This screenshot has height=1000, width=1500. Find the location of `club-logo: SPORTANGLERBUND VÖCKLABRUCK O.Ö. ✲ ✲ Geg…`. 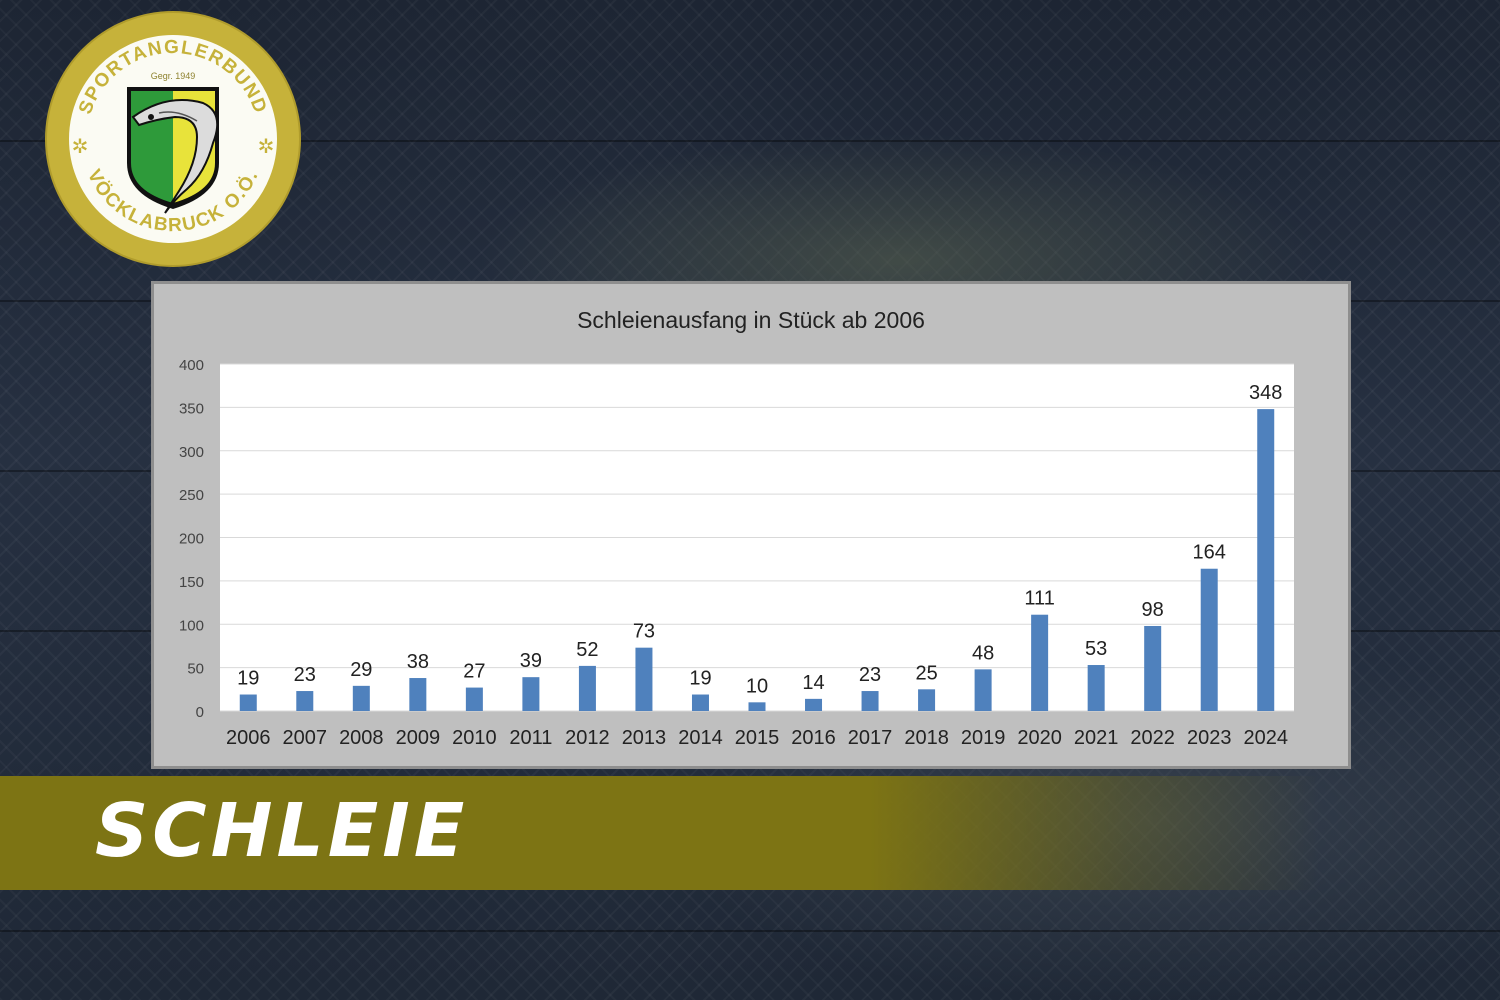

club-logo: SPORTANGLERBUND VÖCKLABRUCK O.Ö. ✲ ✲ Geg… is located at coordinates (173, 139).